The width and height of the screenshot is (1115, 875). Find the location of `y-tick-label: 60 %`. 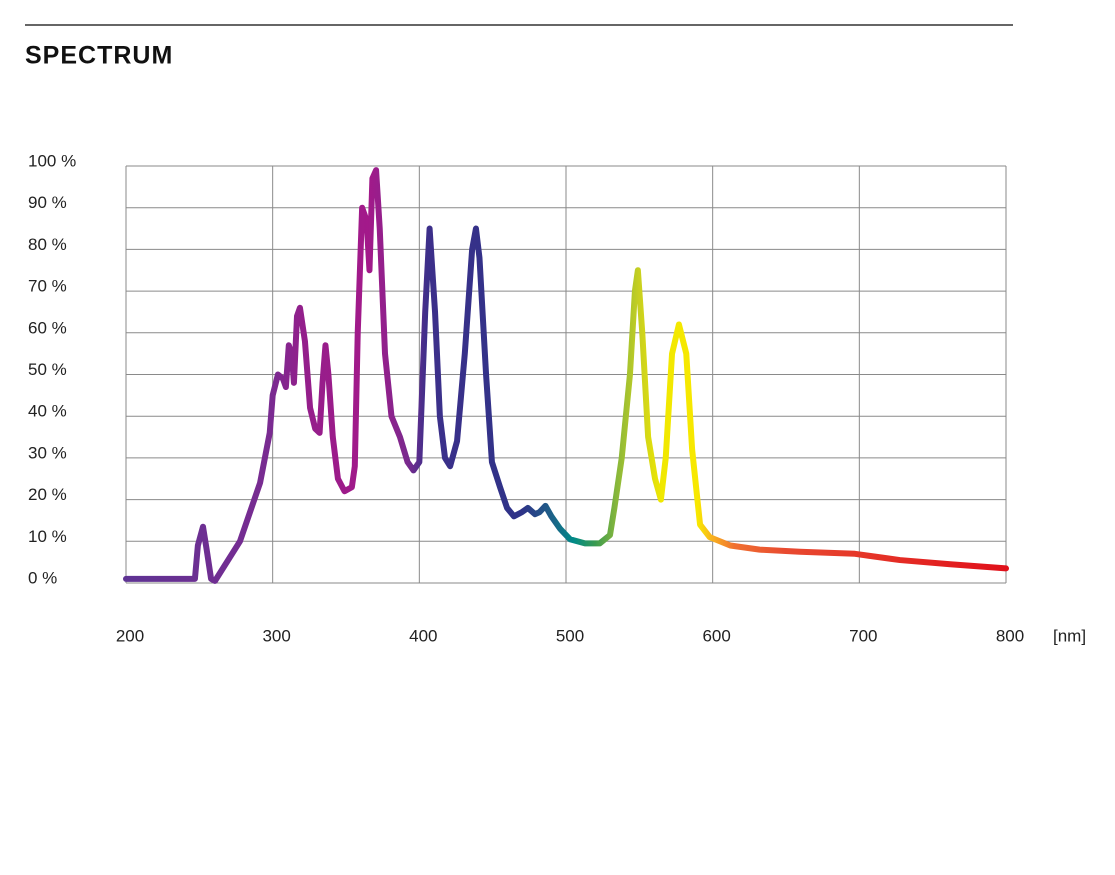

y-tick-label: 60 % is located at coordinates (47, 327).